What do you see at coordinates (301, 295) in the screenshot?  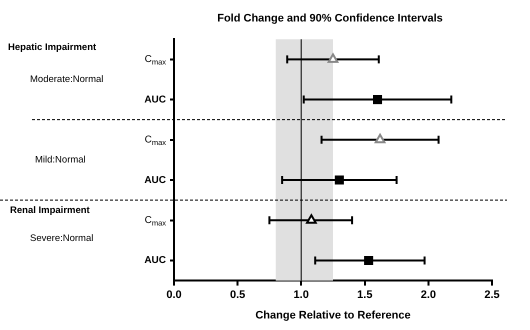 I see `x-tick-label: 1.0` at bounding box center [301, 295].